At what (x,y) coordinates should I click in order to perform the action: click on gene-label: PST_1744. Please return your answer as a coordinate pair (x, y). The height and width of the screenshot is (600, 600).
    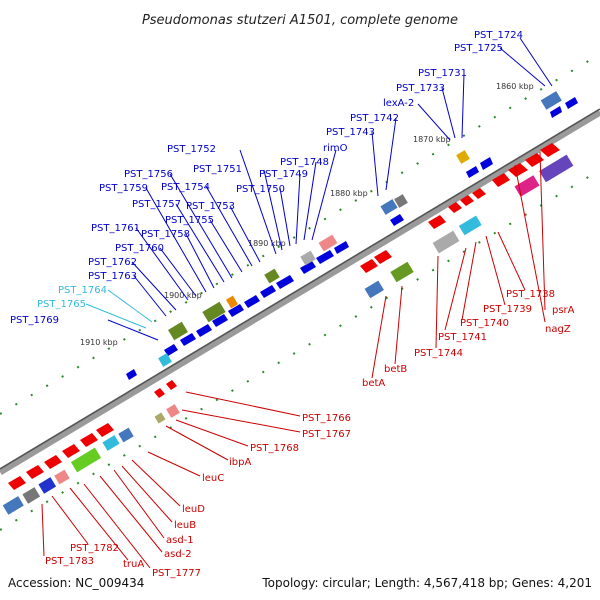
    Looking at the image, I should click on (438, 353).